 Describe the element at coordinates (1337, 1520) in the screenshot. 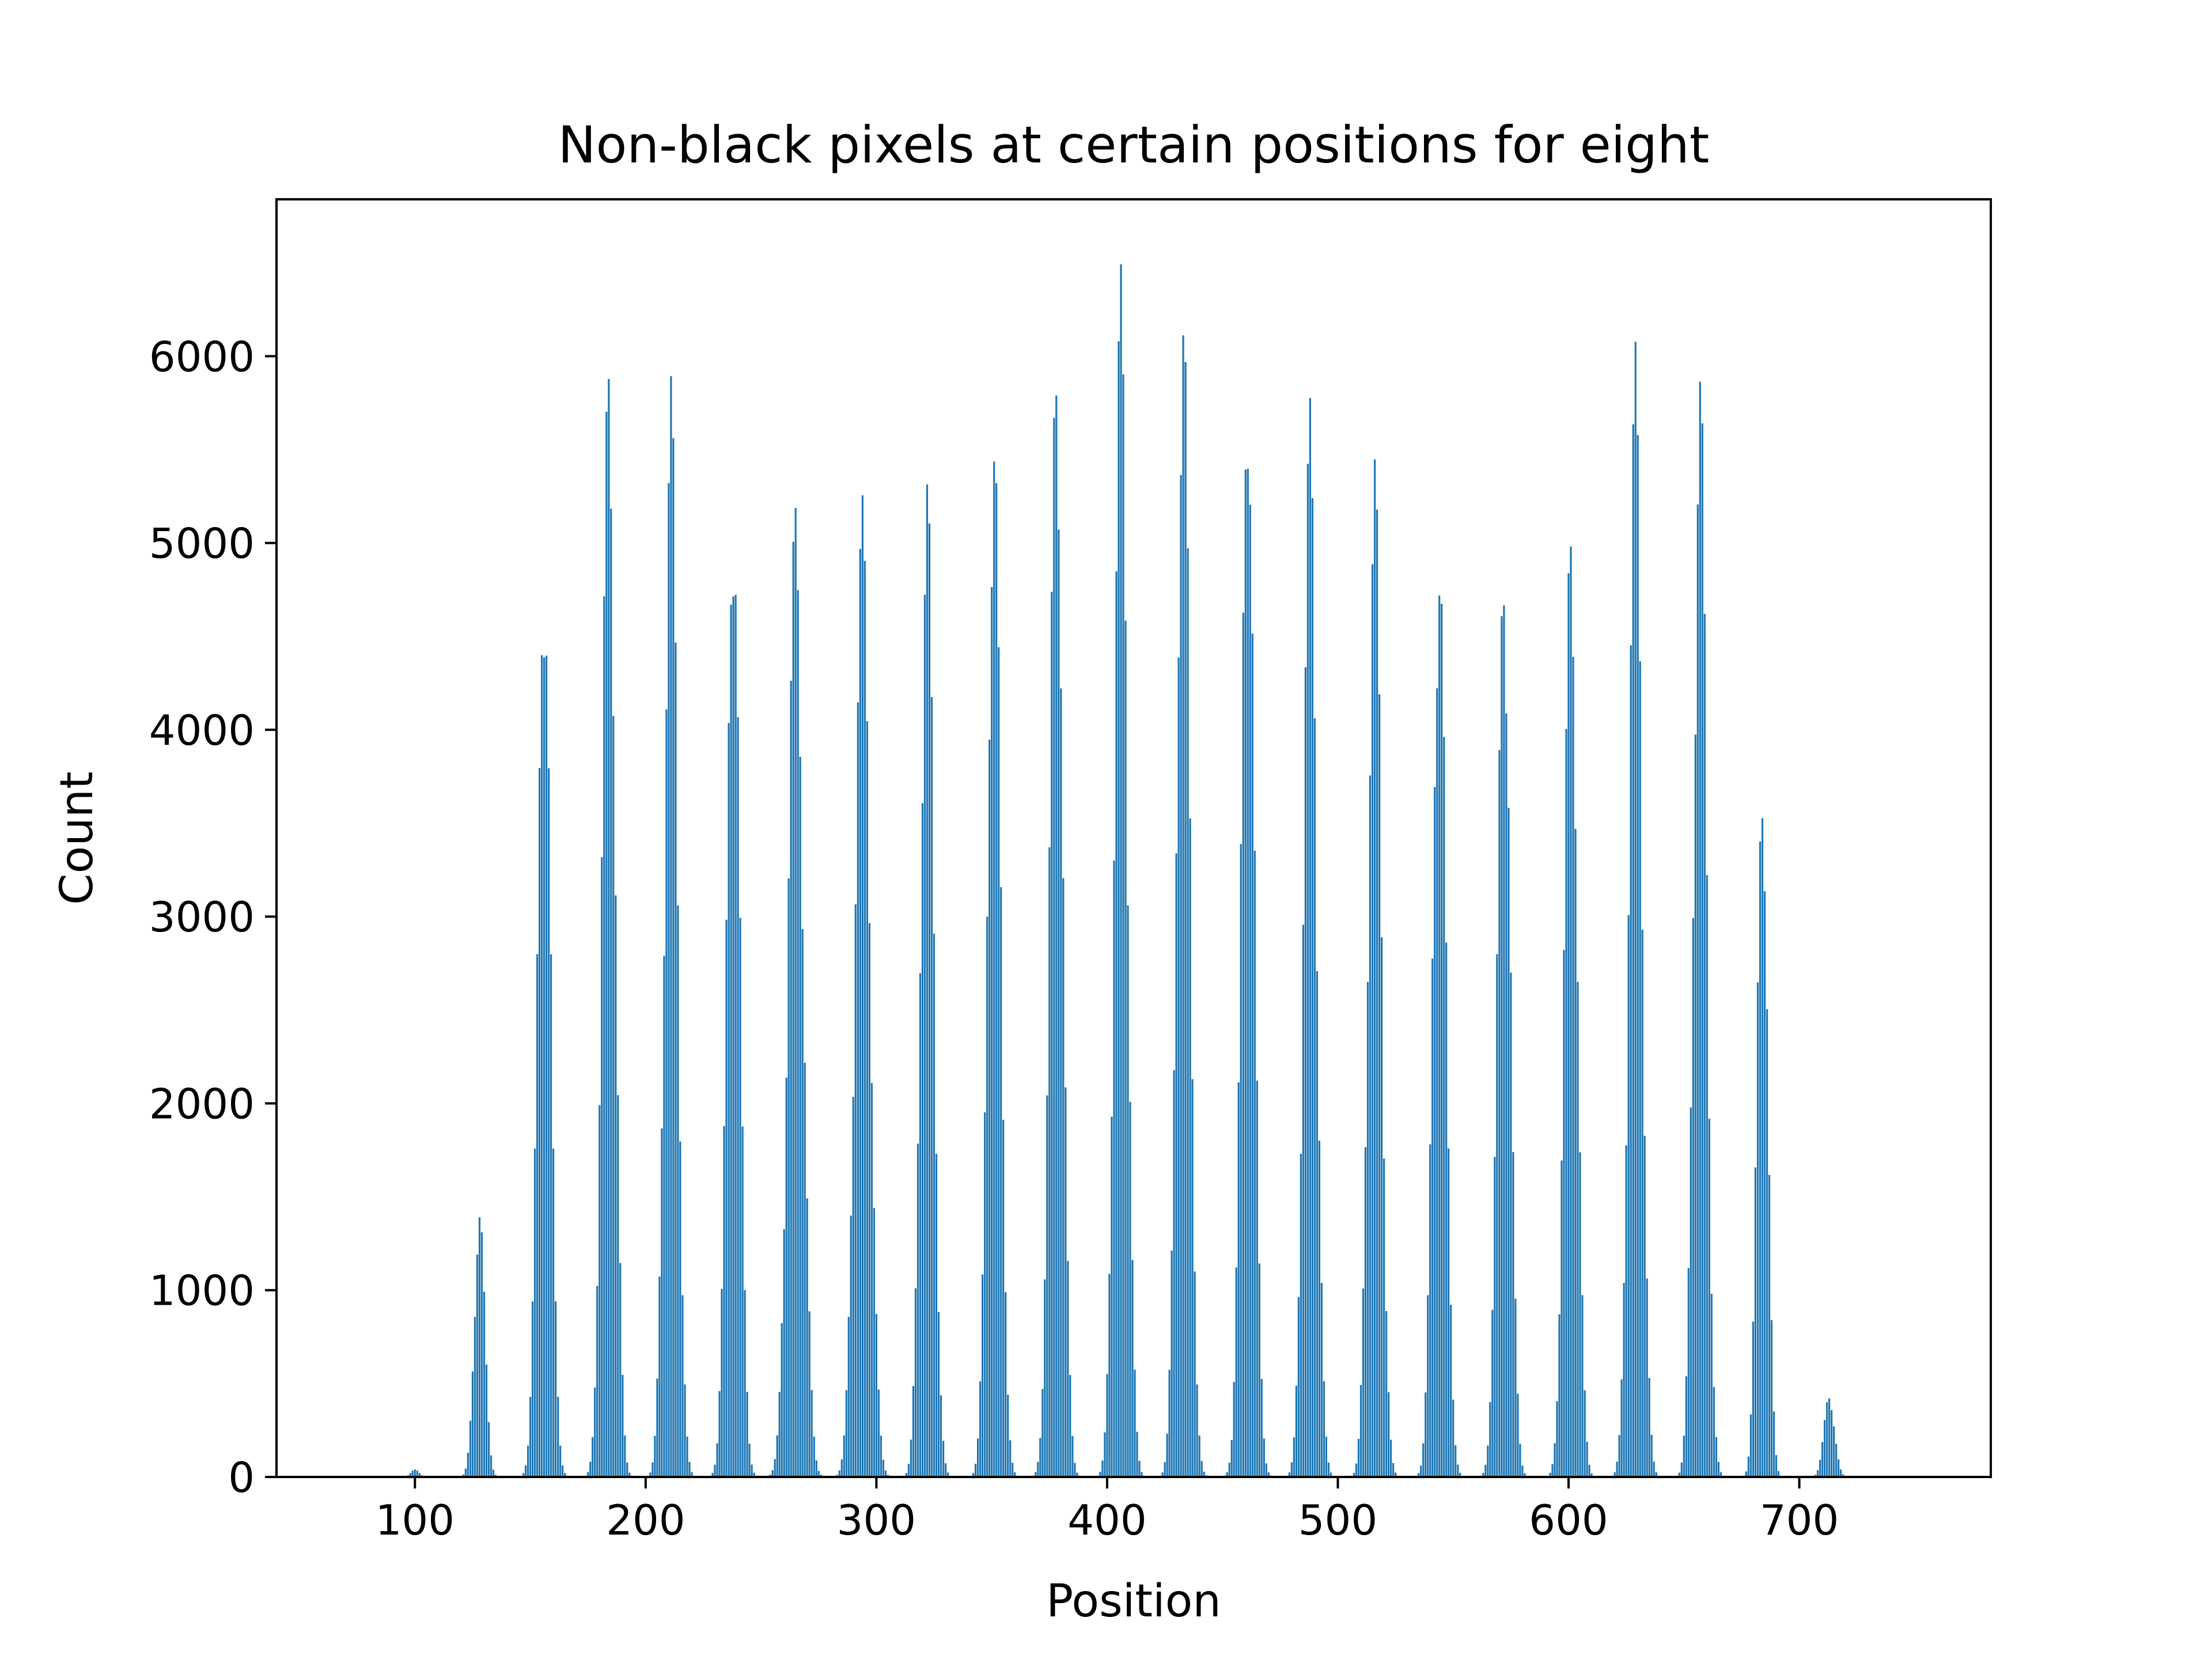

I see `x-tick-label: 500` at that location.